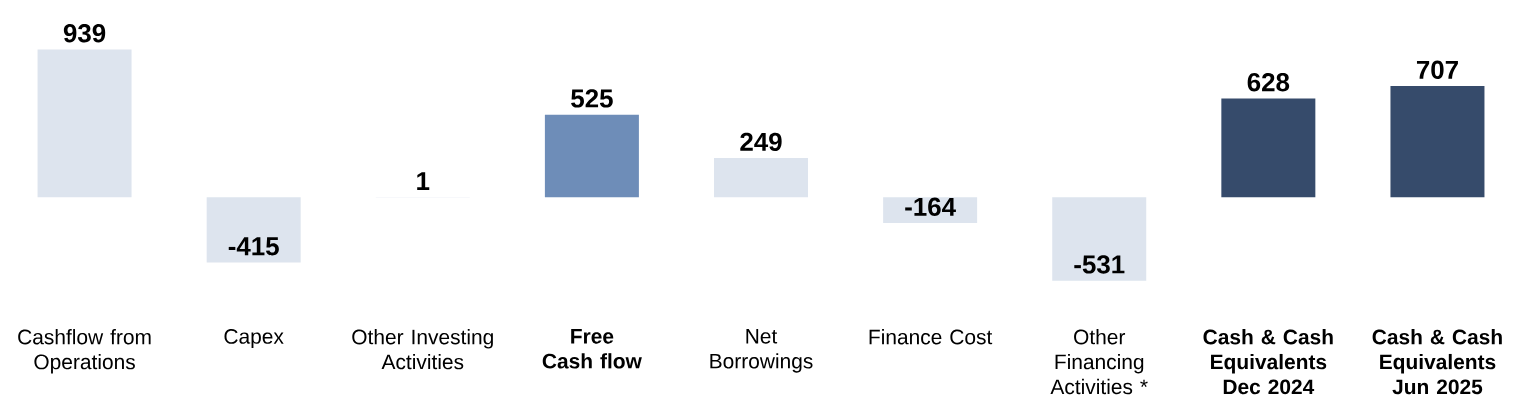 The image size is (1522, 401). What do you see at coordinates (84, 351) in the screenshot?
I see `x-tick-label: Cashflow from Operations` at bounding box center [84, 351].